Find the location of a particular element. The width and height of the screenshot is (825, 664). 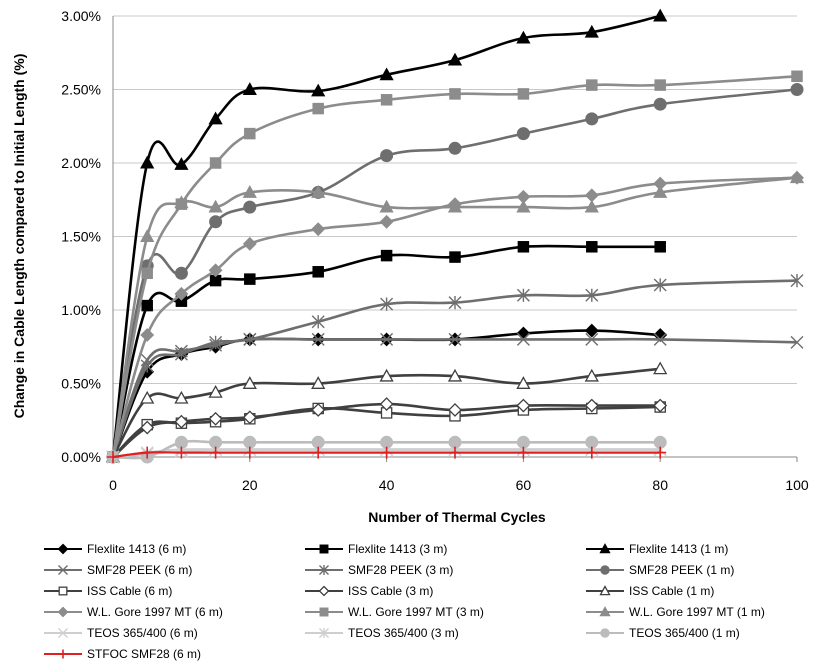

legend-label: Flexlite 1413 (6 m) is located at coordinates (136, 549).